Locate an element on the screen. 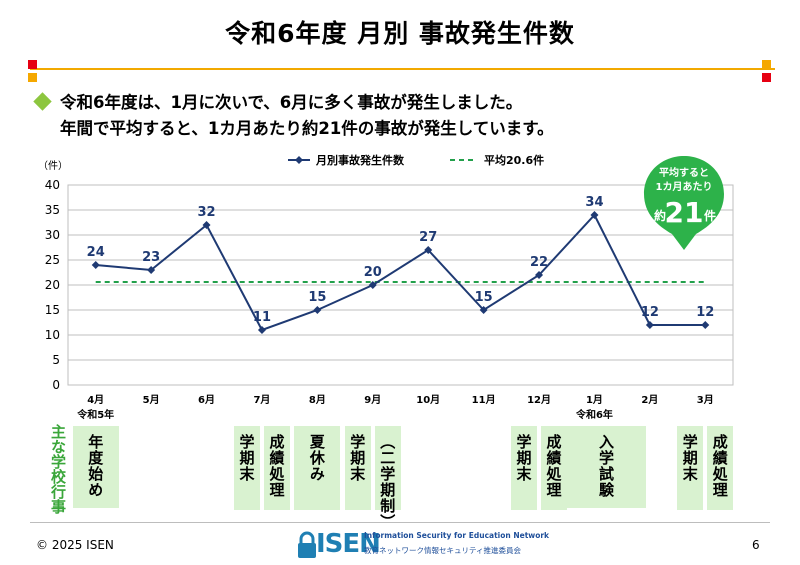 Image resolution: width=800 pixels, height=565 pixels. lock-icon is located at coordinates (307, 544).